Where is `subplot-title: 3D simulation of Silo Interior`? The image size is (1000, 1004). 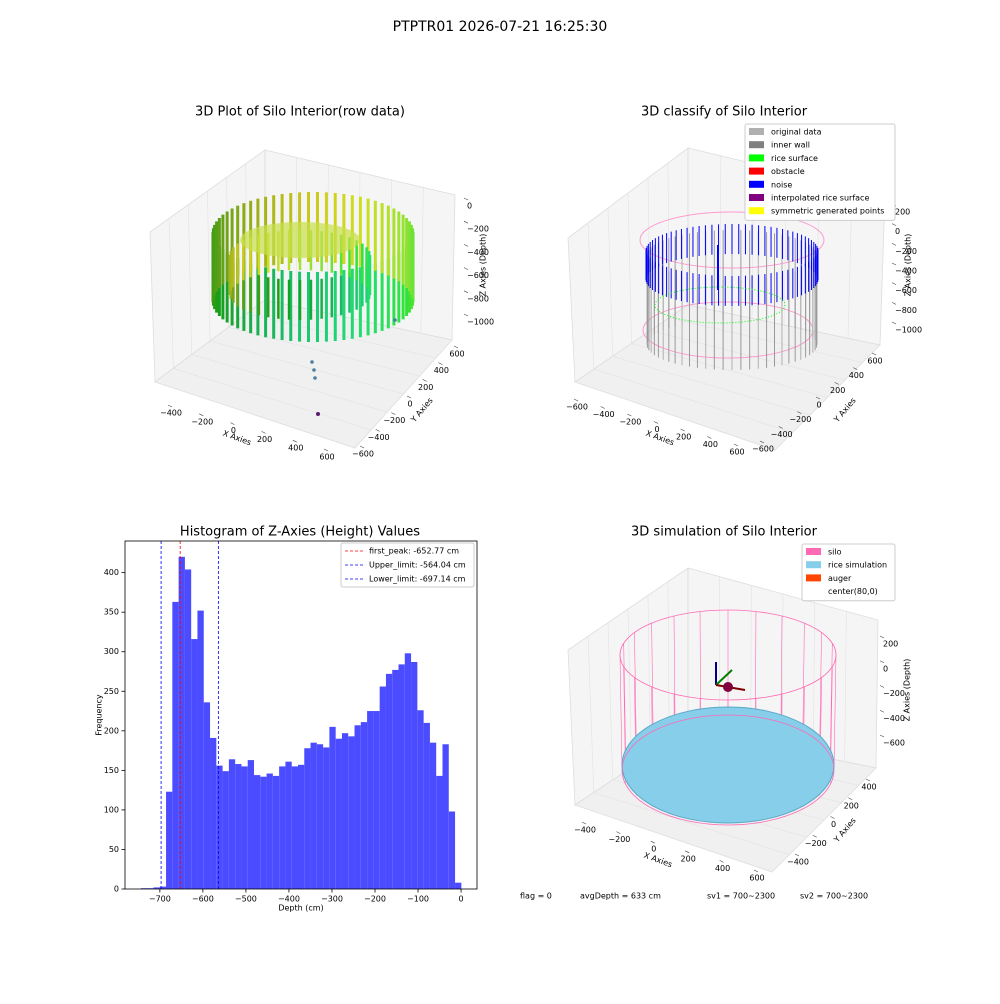
subplot-title: 3D simulation of Silo Interior is located at coordinates (724, 532).